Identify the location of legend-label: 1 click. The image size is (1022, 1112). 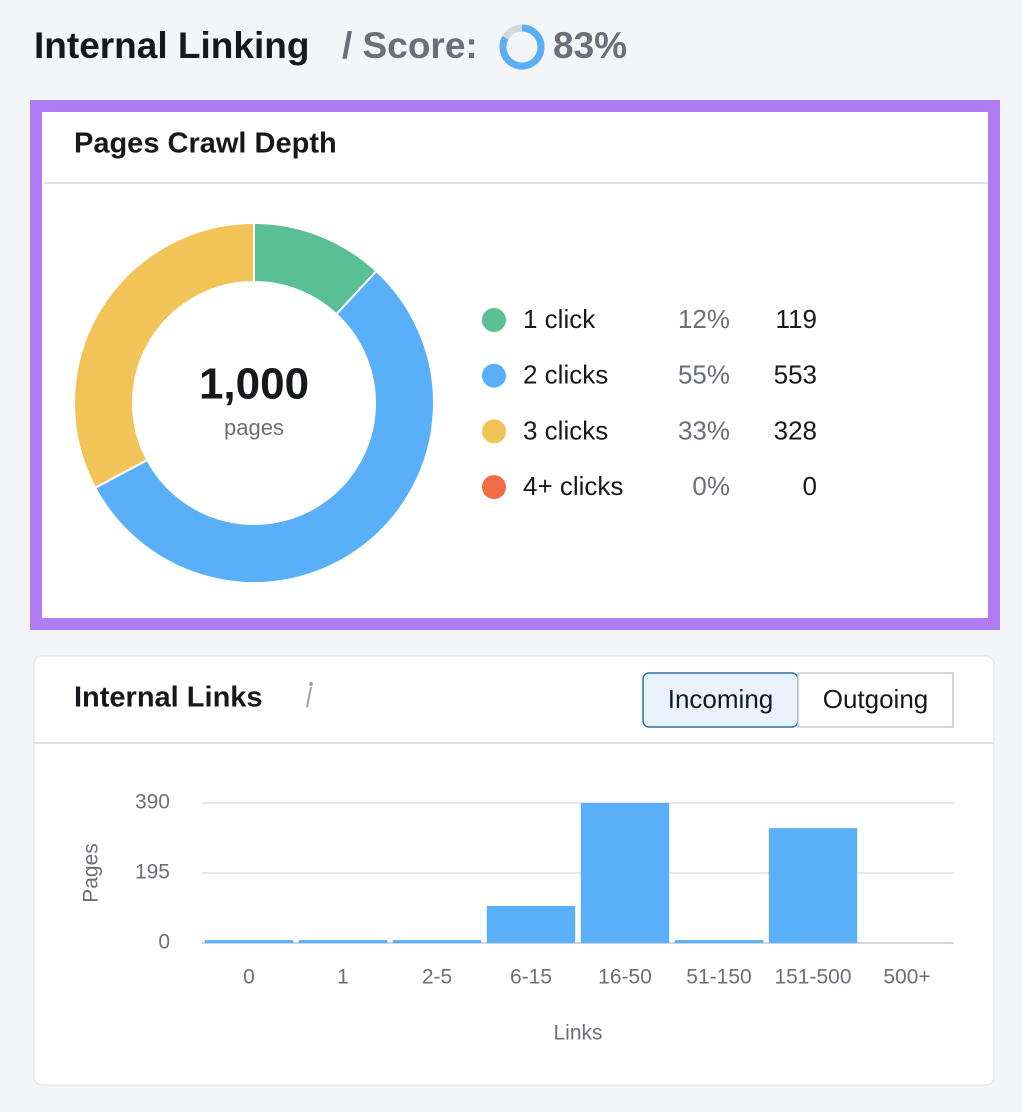
(559, 319).